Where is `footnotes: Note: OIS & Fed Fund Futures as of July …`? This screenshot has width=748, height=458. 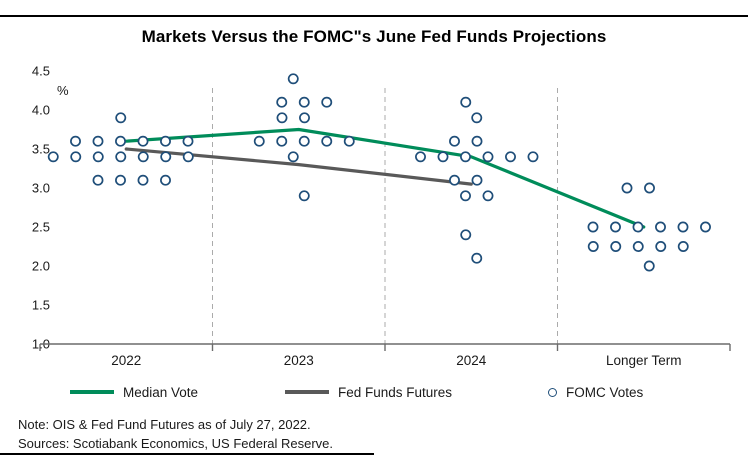
footnotes: Note: OIS & Fed Fund Futures as of July … is located at coordinates (374, 434).